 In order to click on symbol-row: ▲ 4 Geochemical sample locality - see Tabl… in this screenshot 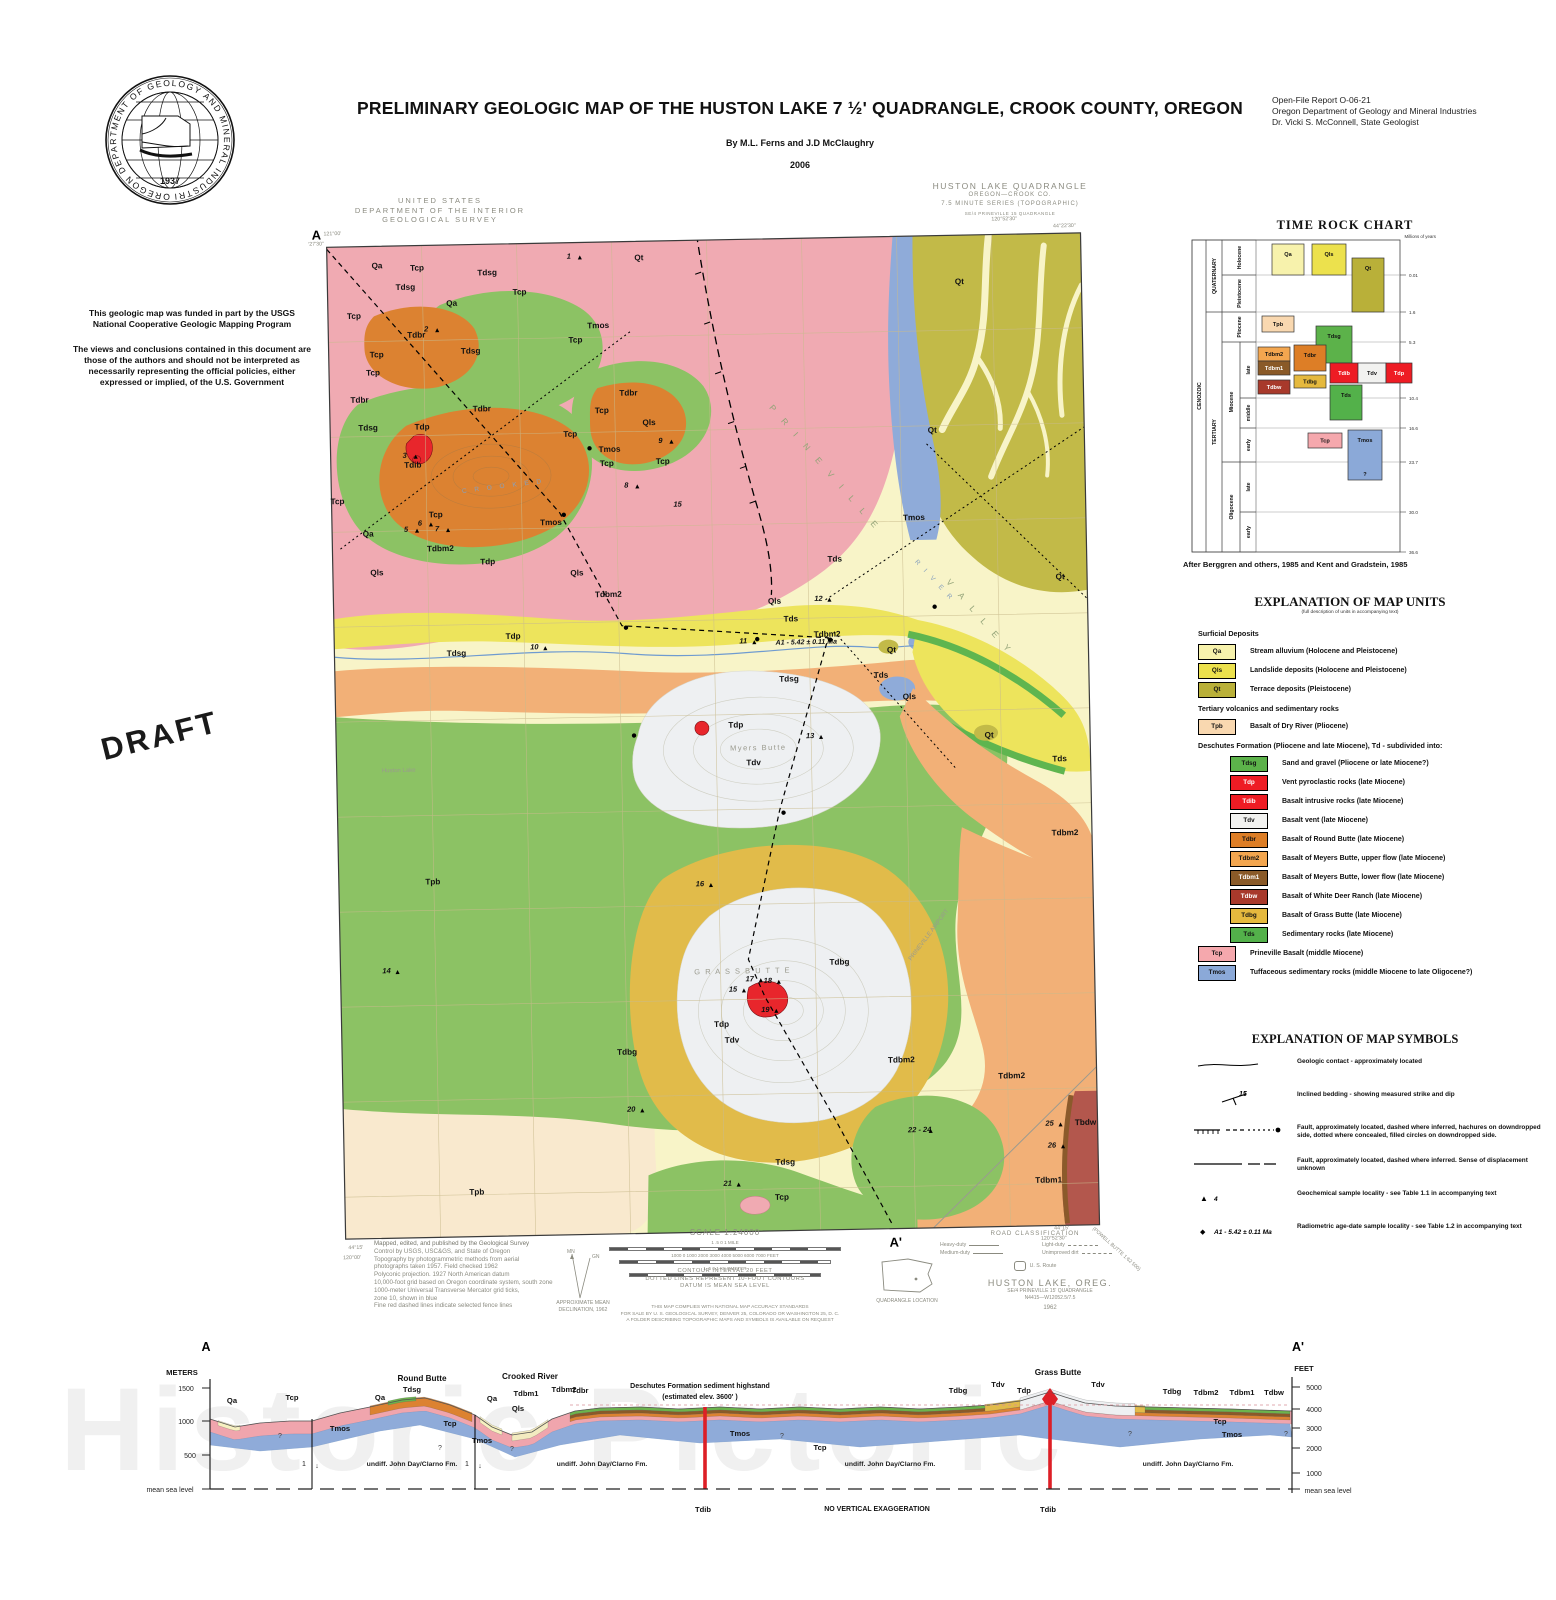, I will do `click(1367, 1199)`.